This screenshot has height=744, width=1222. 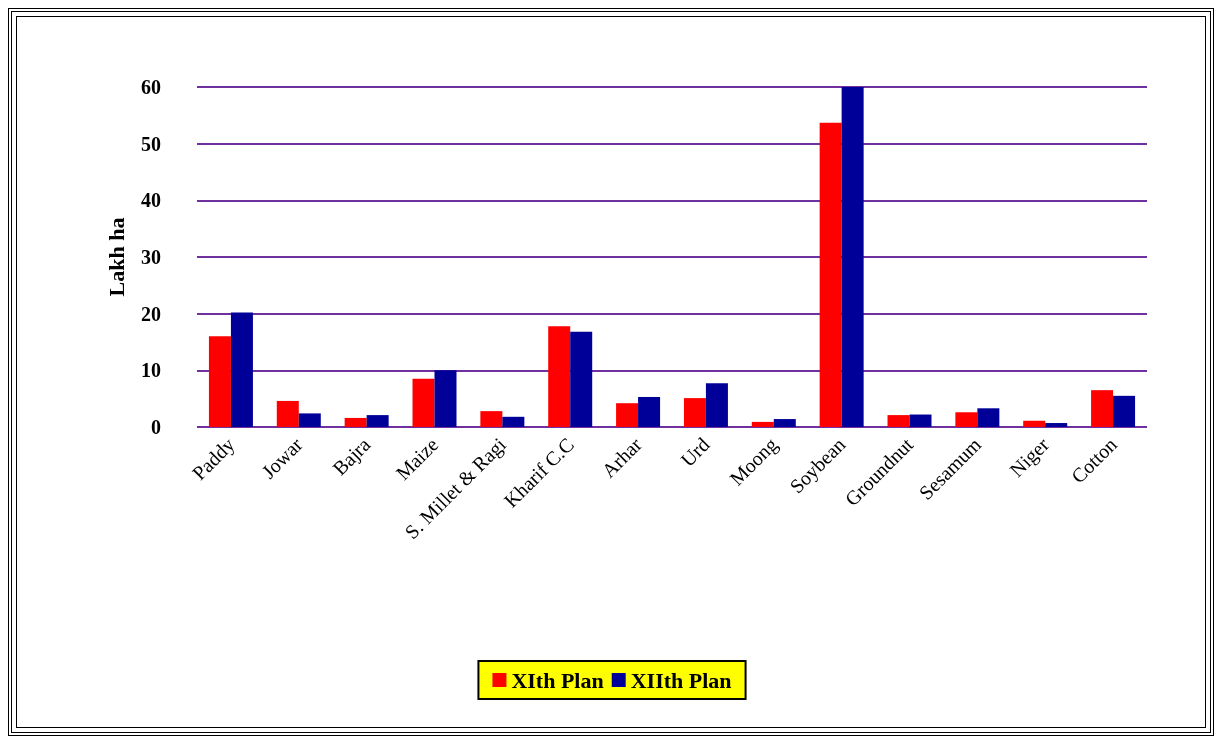 I want to click on y-tick-label: 0, so click(x=156, y=427).